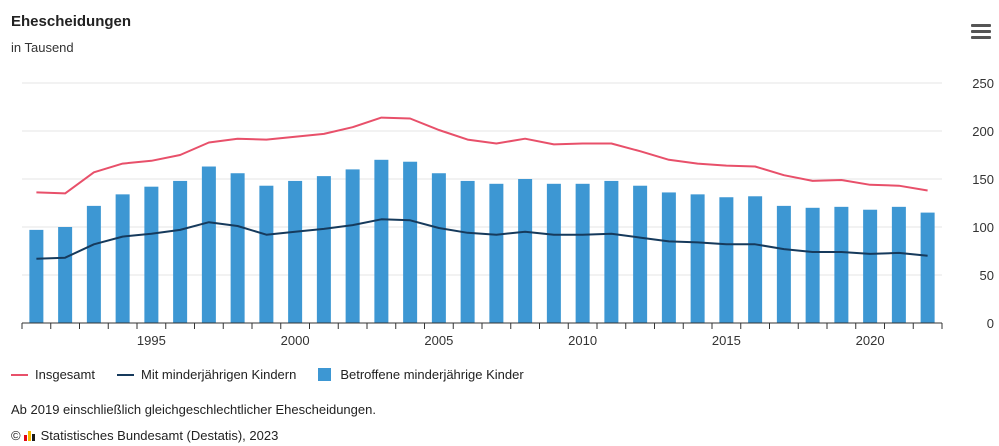  Describe the element at coordinates (122, 258) in the screenshot. I see `bar-1994` at that location.